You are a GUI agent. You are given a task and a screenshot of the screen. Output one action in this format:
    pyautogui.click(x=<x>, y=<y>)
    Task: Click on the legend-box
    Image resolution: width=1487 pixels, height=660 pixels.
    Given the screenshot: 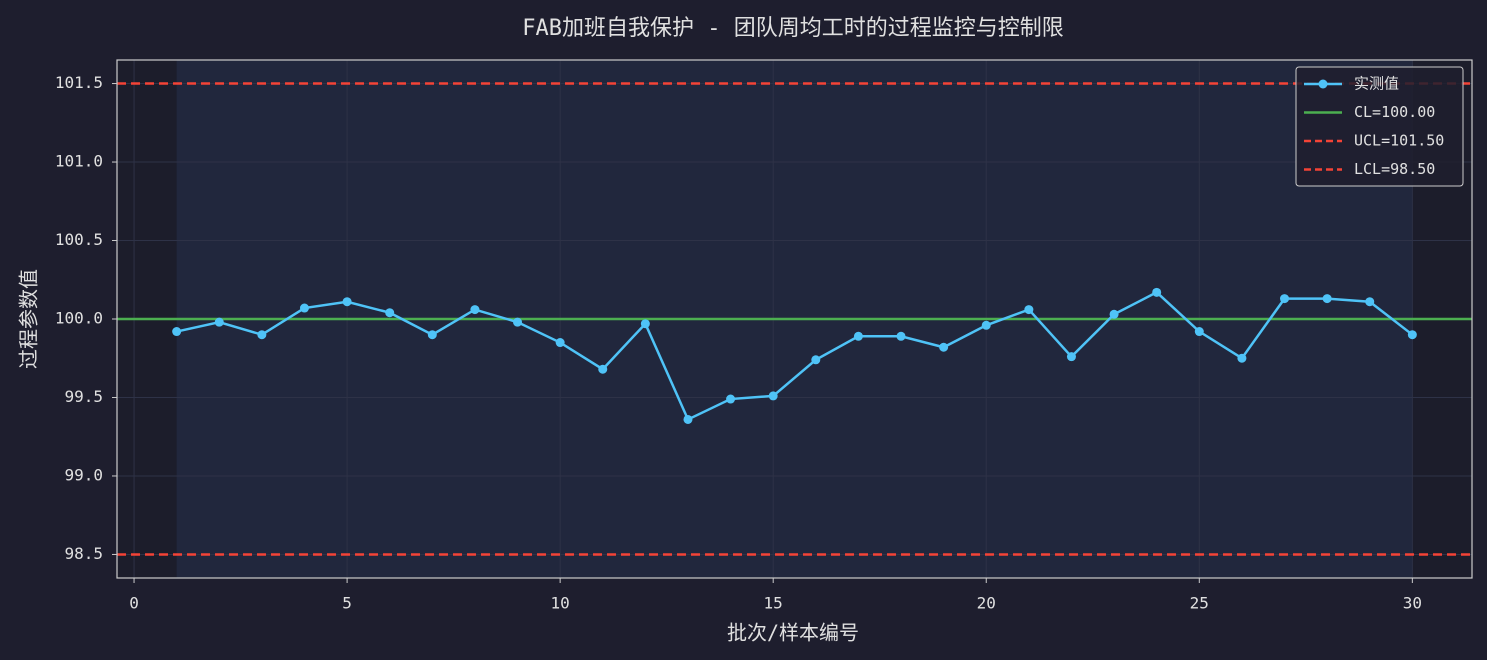 What is the action you would take?
    pyautogui.click(x=1379, y=126)
    